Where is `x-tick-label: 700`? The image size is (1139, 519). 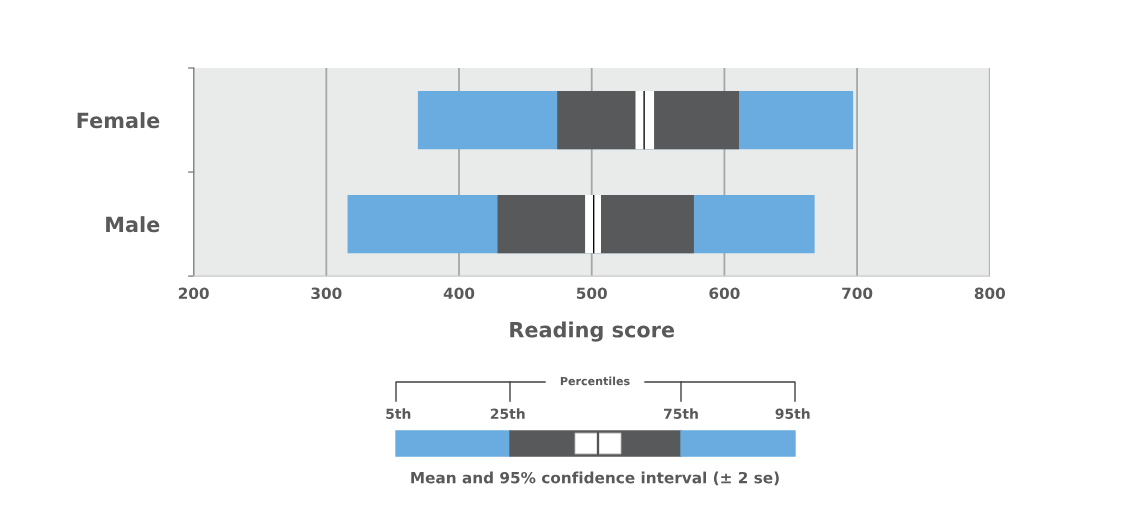
x-tick-label: 700 is located at coordinates (857, 293).